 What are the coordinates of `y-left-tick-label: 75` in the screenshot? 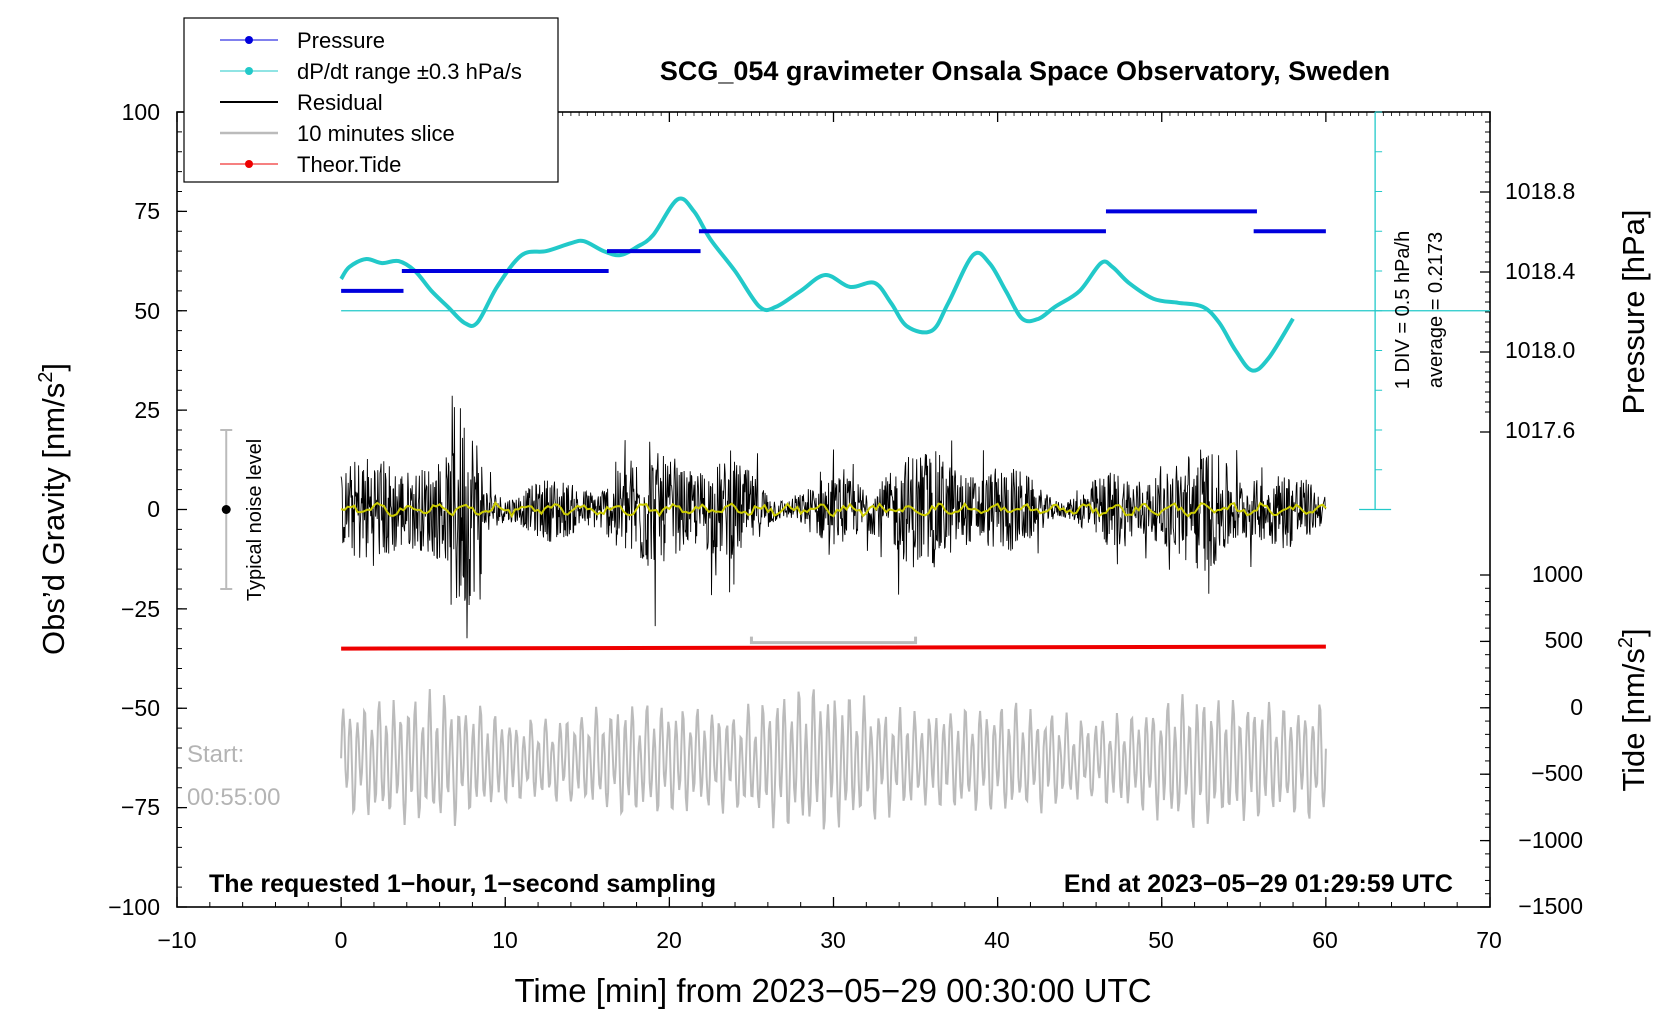 It's located at (147, 211).